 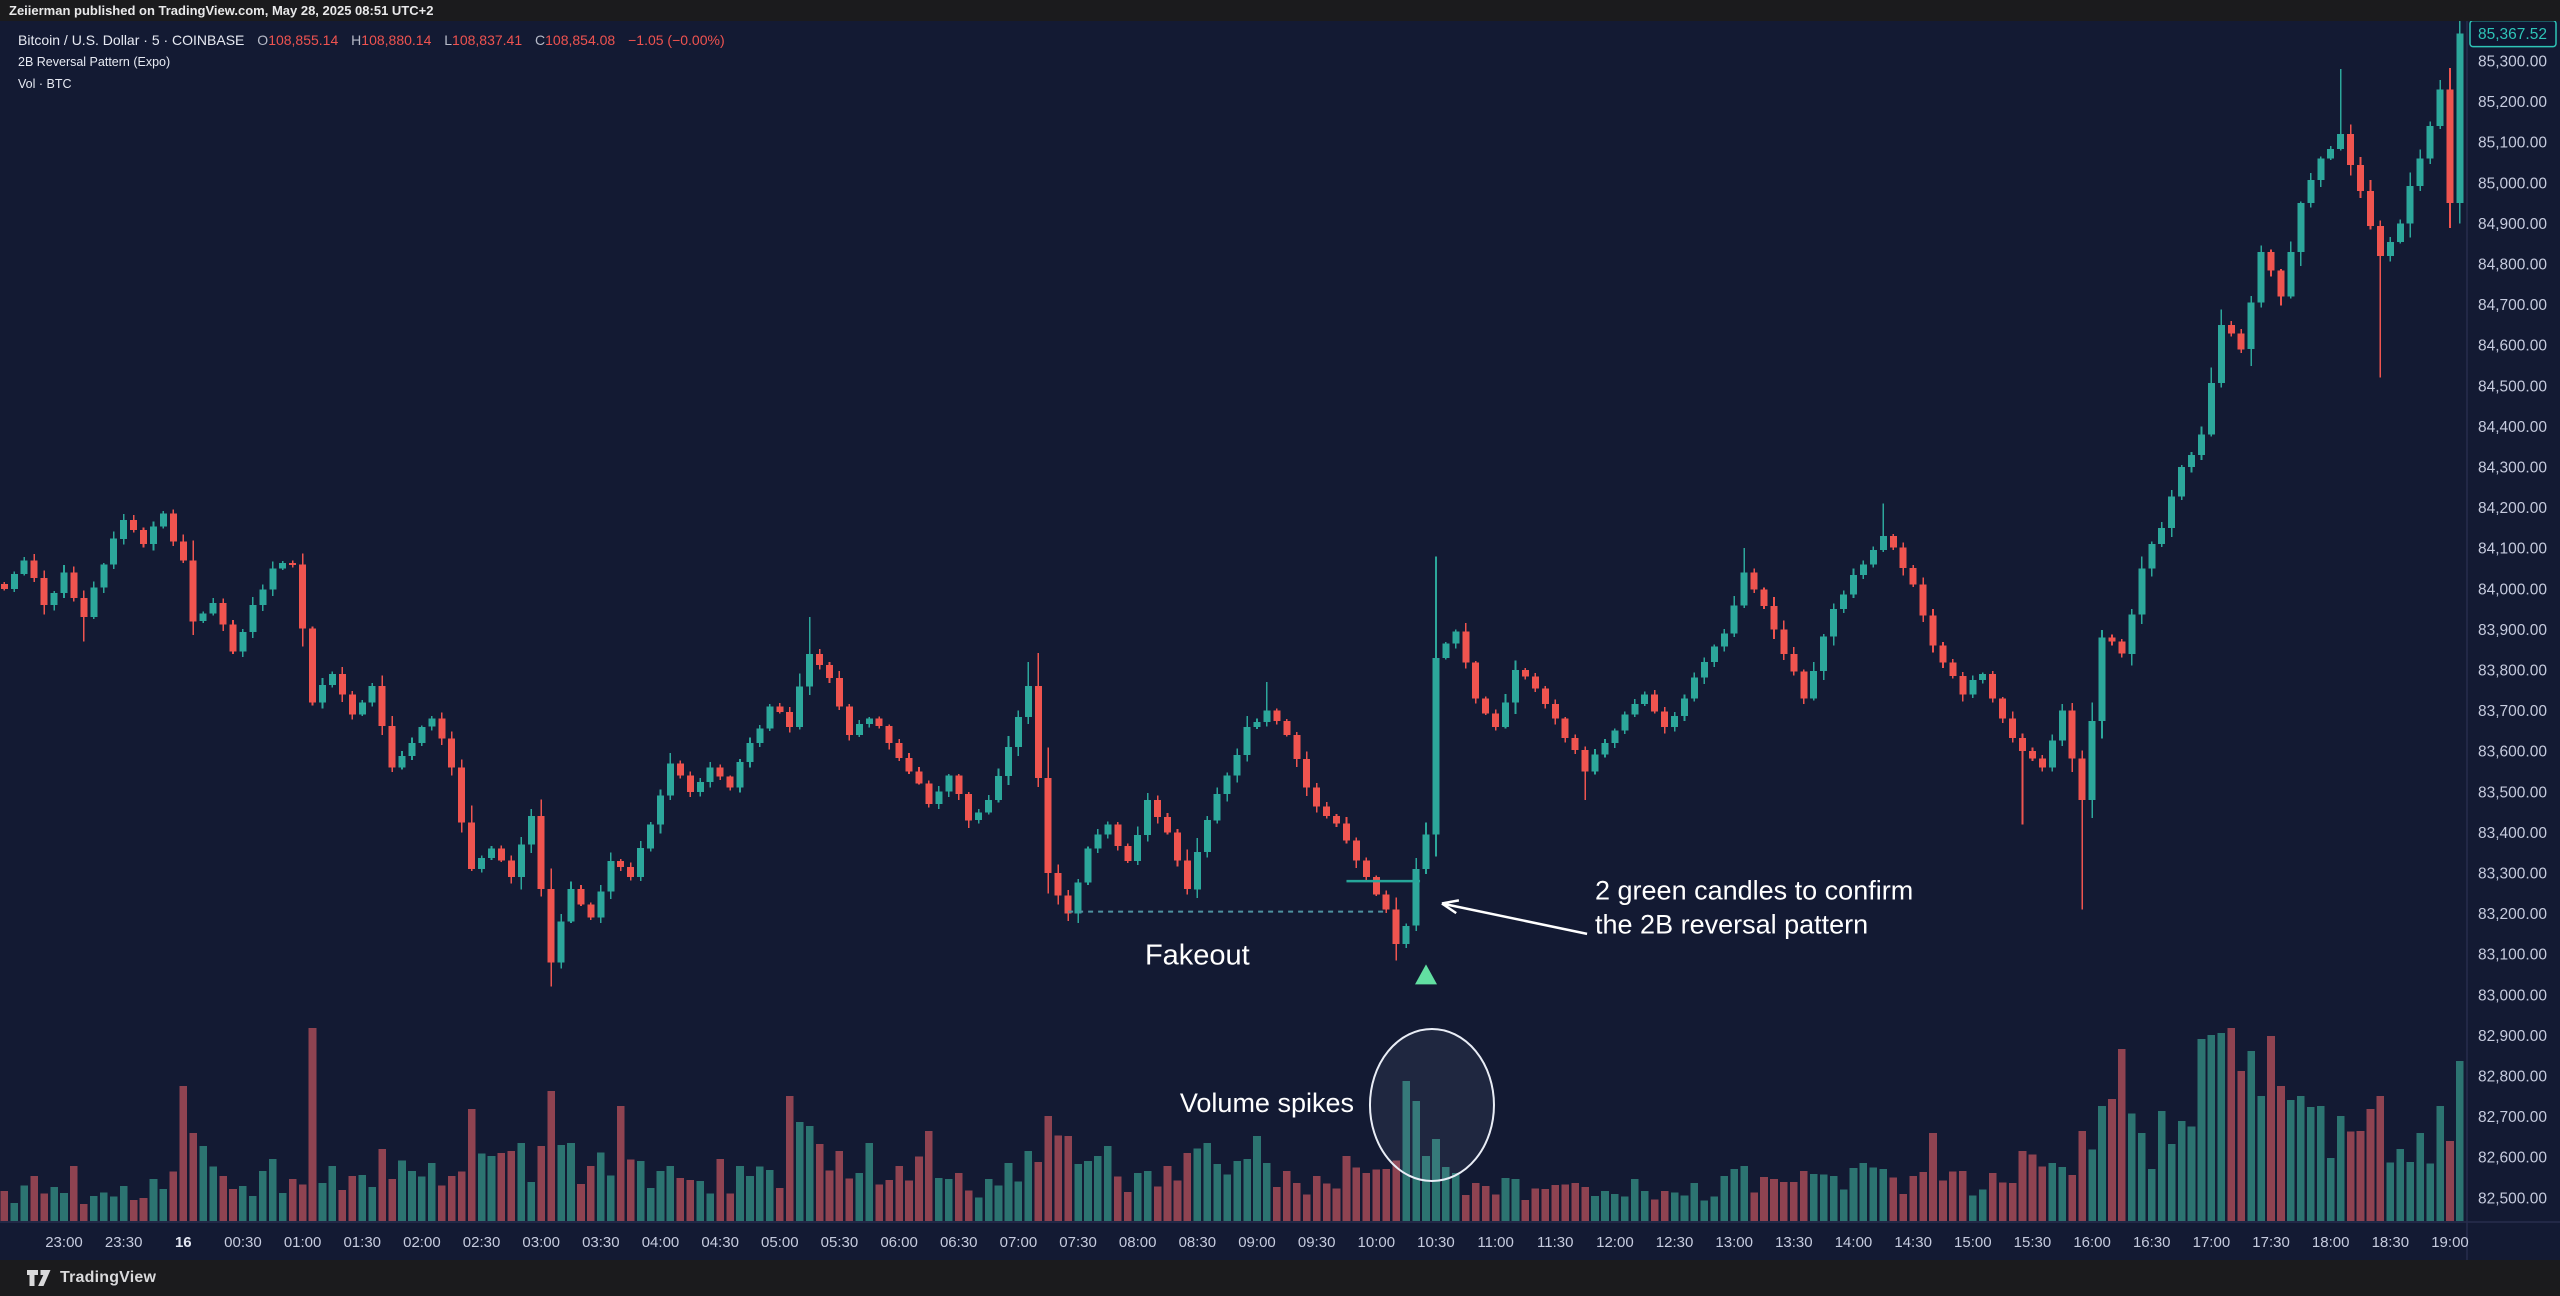 I want to click on price-tick-label: 82,900.00, so click(x=2512, y=1036).